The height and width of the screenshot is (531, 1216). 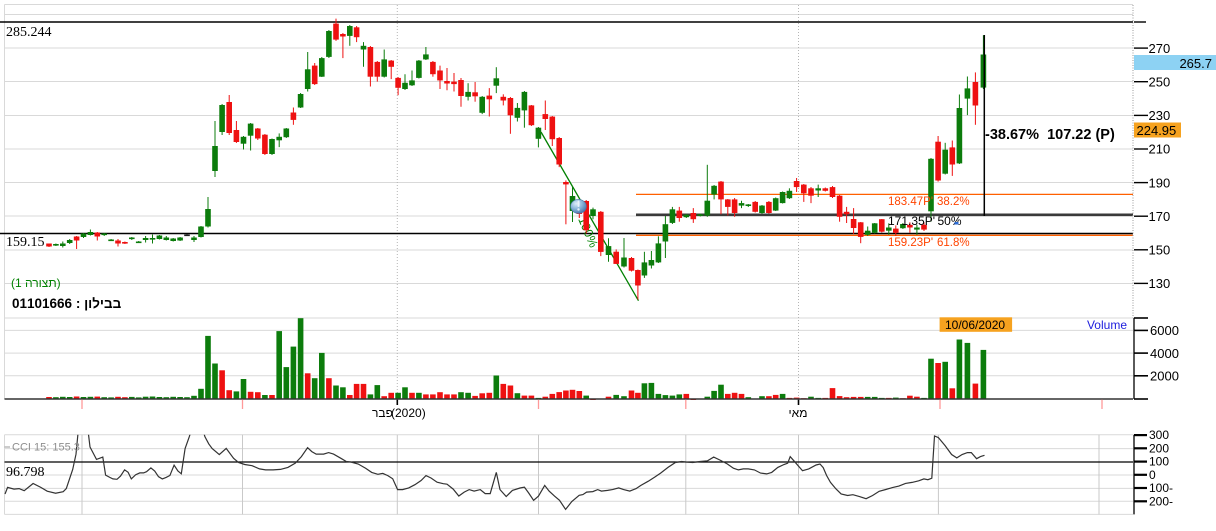 What do you see at coordinates (67, 303) in the screenshot?
I see `svg-text: 01101666 : בבילון` at bounding box center [67, 303].